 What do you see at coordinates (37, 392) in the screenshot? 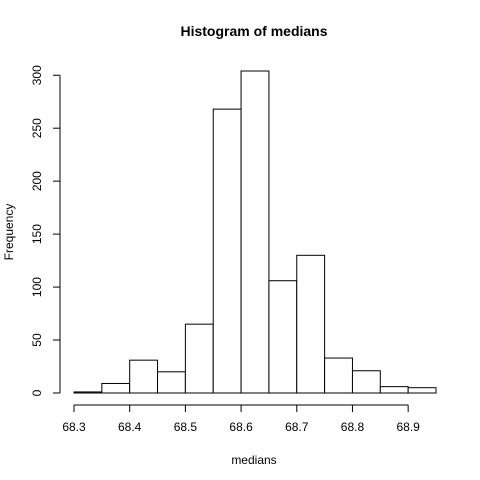
I see `y-tick-label: 0` at bounding box center [37, 392].